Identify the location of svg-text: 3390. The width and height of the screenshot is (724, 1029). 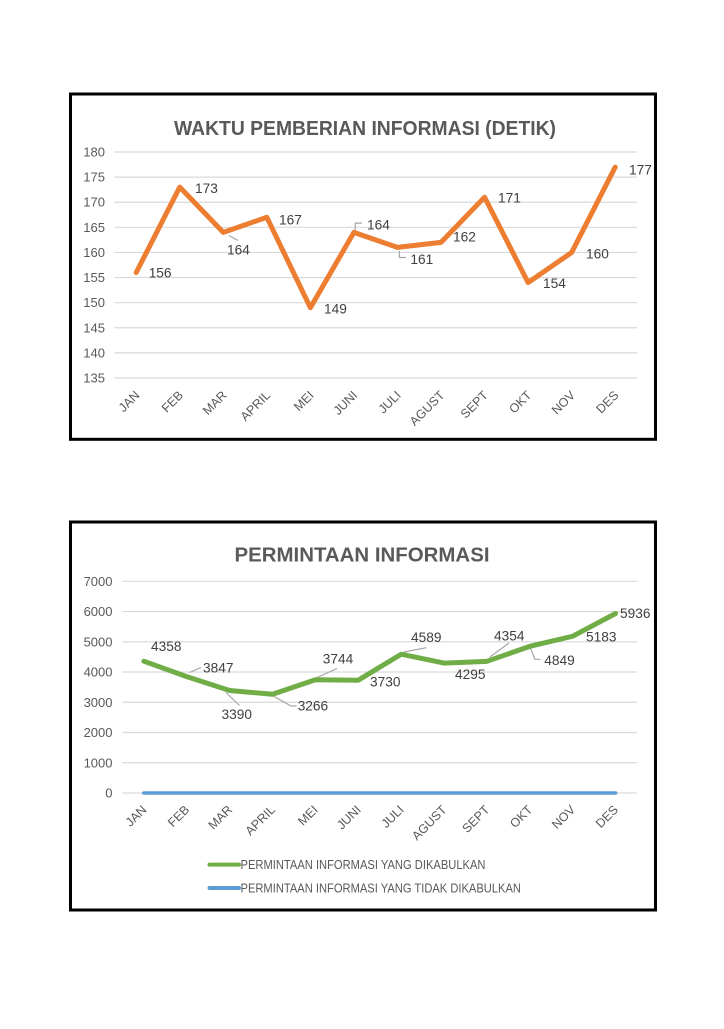
(237, 714).